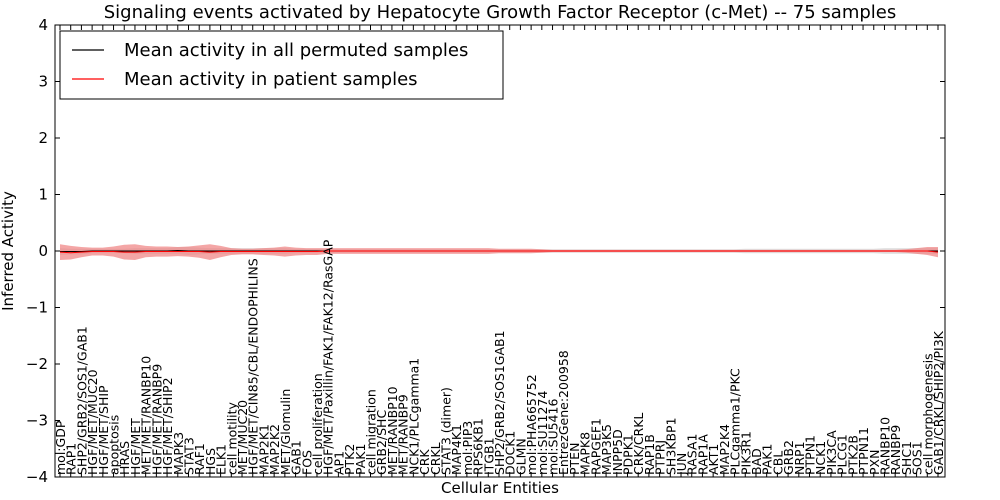 Image resolution: width=1000 pixels, height=500 pixels. I want to click on x-tick-label: PDPK1, so click(627, 454).